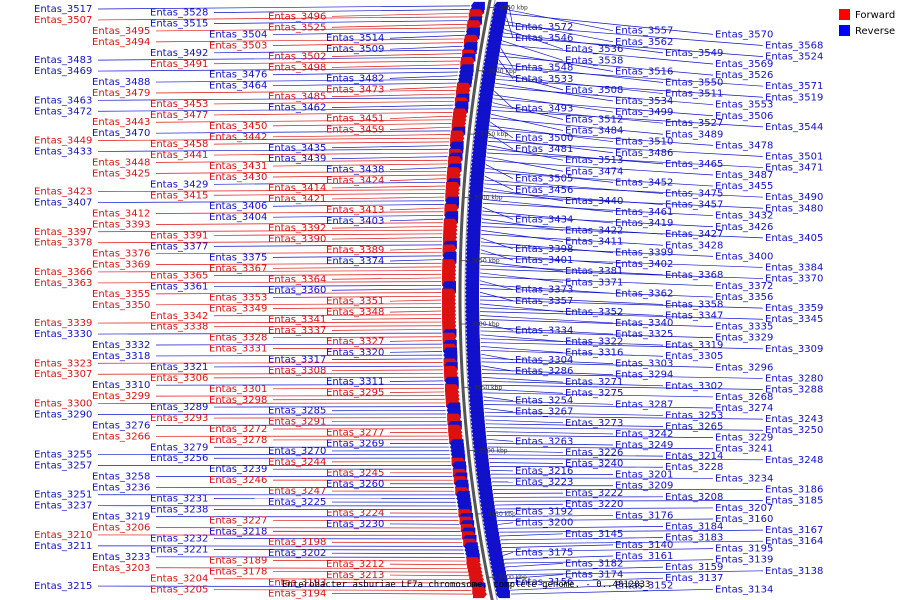  Describe the element at coordinates (794, 238) in the screenshot. I see `gene-label: Entas_3405` at that location.